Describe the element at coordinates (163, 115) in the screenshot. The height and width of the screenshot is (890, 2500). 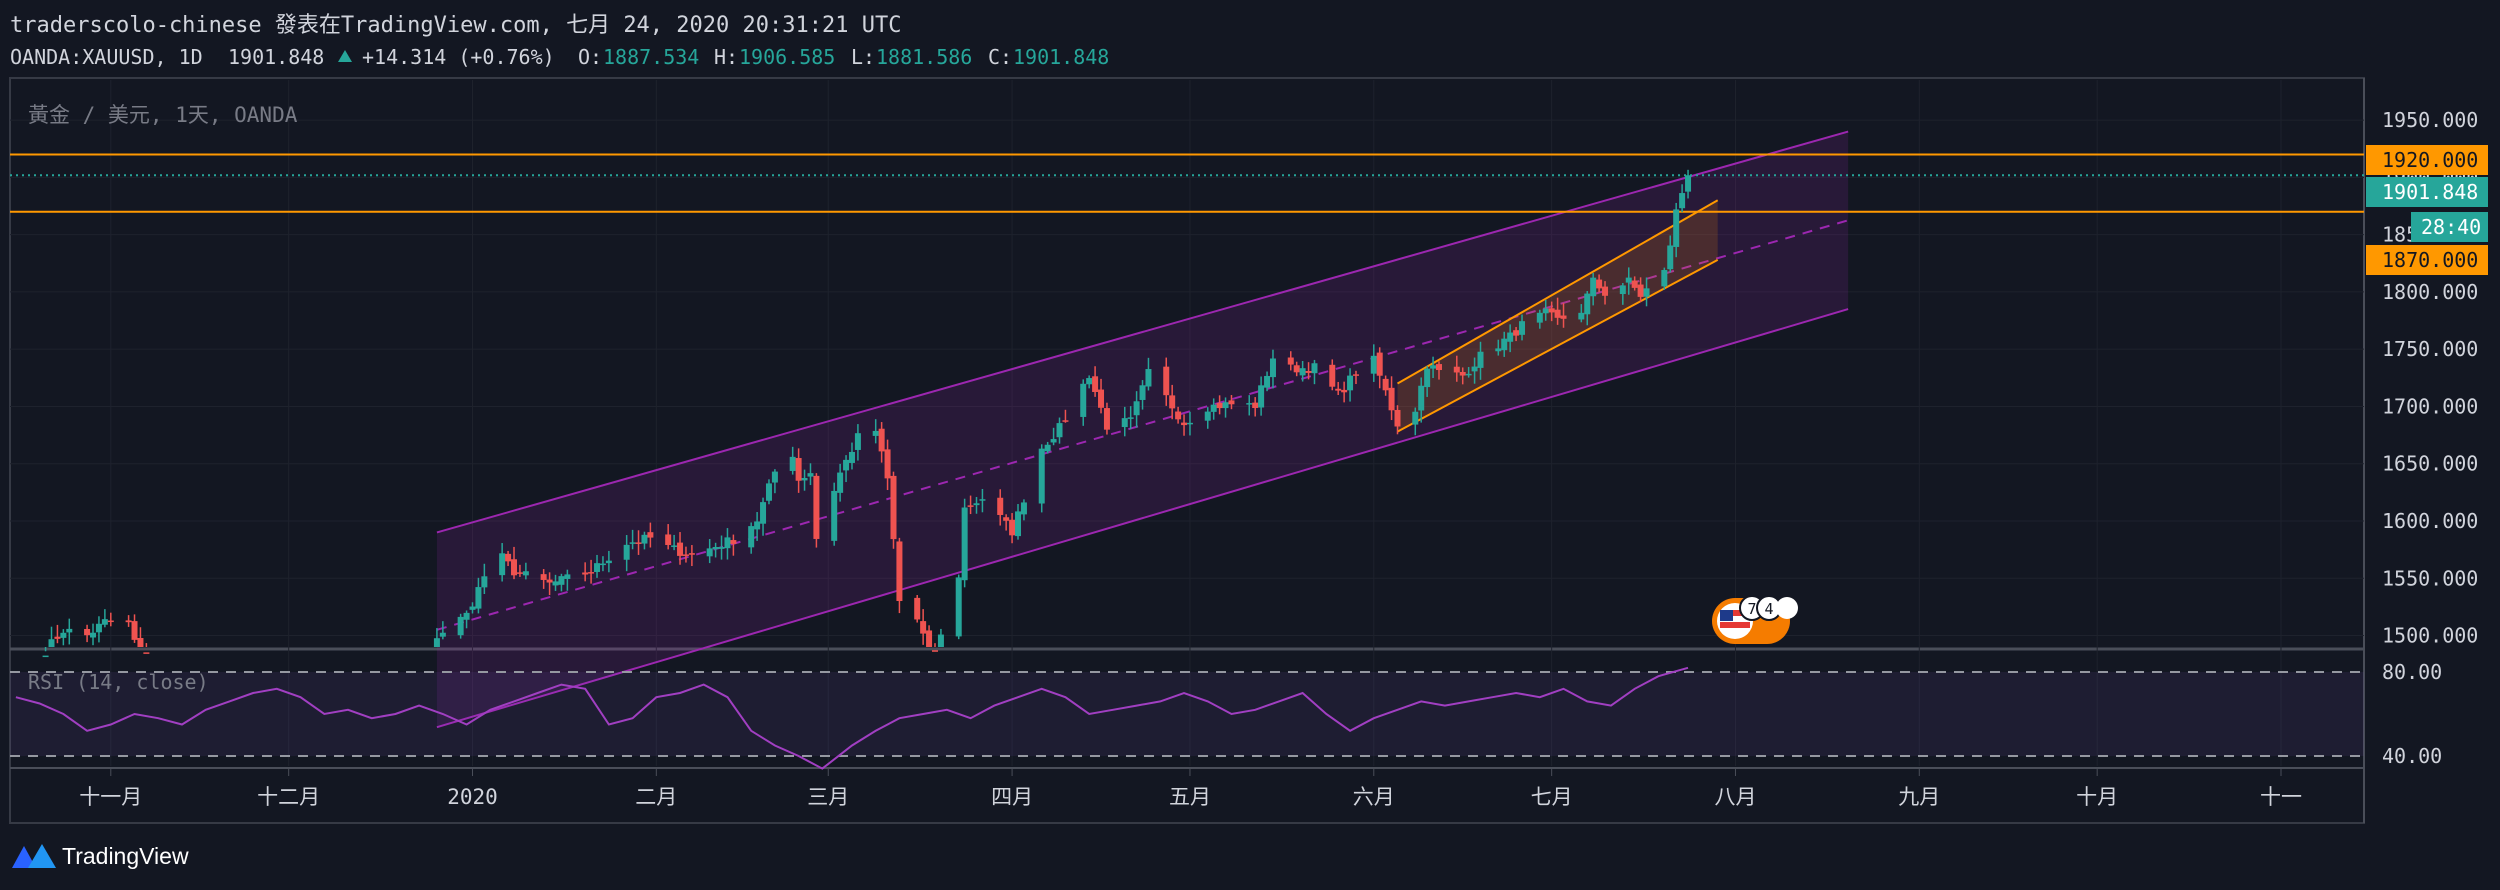
I see `pane-label: 黃金 / 美元, 1天, OANDA` at that location.